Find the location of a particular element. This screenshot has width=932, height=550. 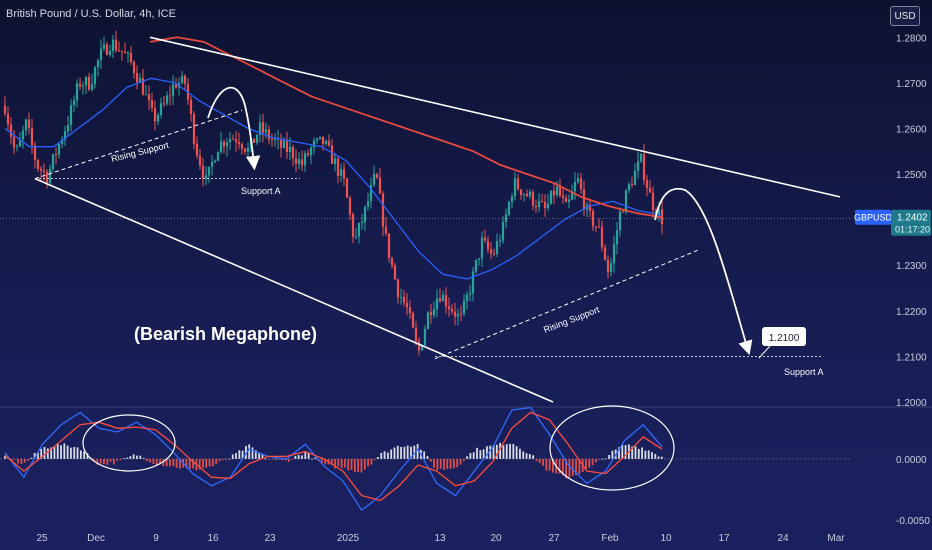

time-tick-label: 10 is located at coordinates (666, 538).